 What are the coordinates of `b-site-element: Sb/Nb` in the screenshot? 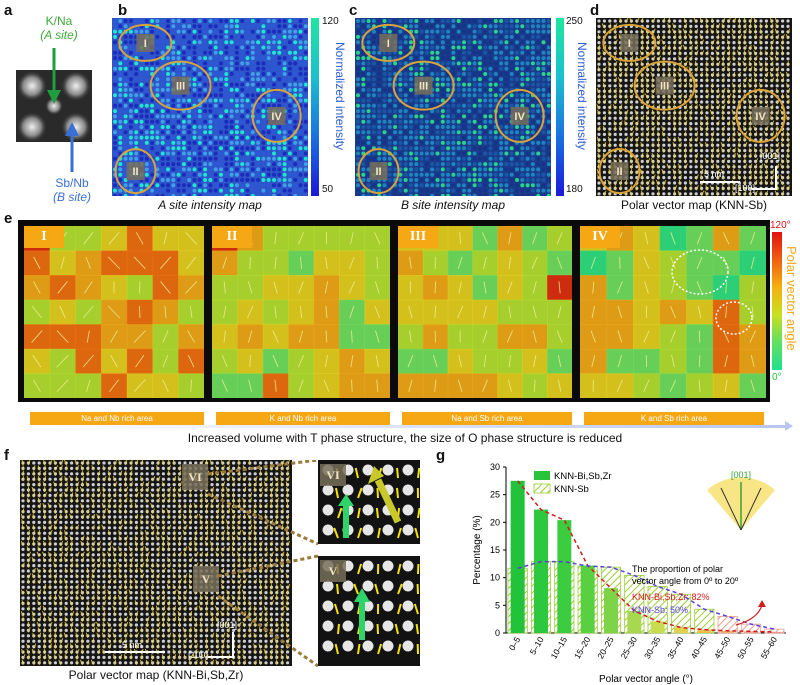 It's located at (72, 183).